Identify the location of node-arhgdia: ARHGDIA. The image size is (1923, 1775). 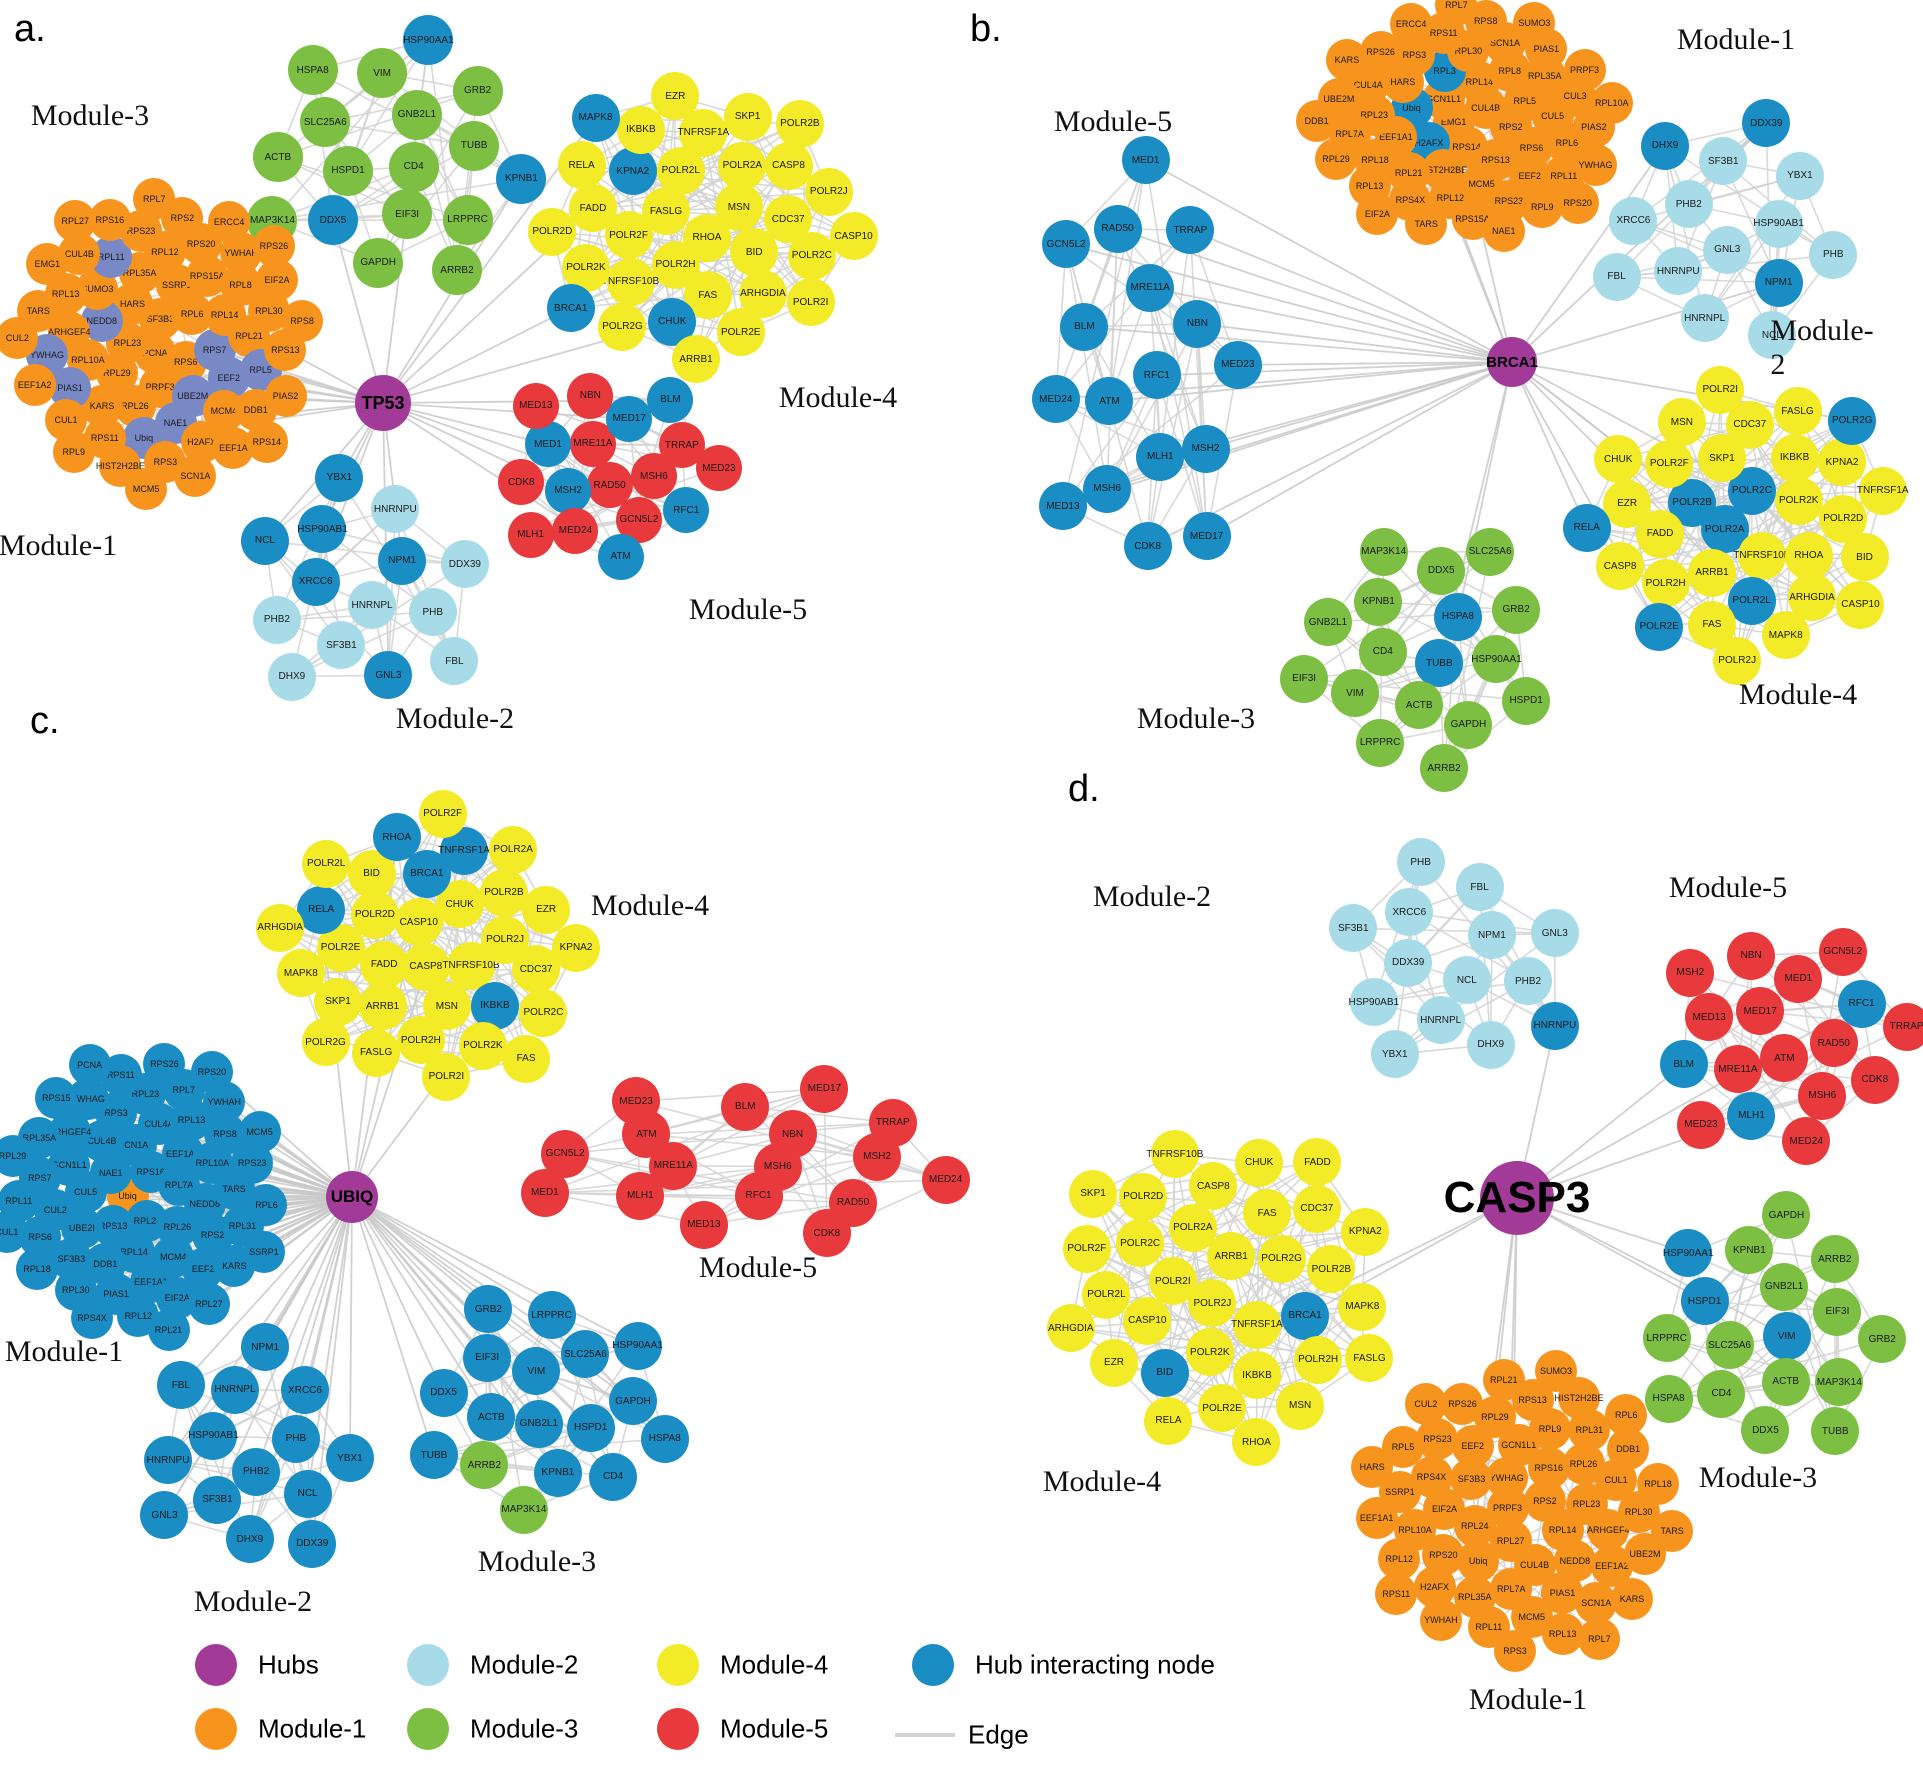
(1070, 1328).